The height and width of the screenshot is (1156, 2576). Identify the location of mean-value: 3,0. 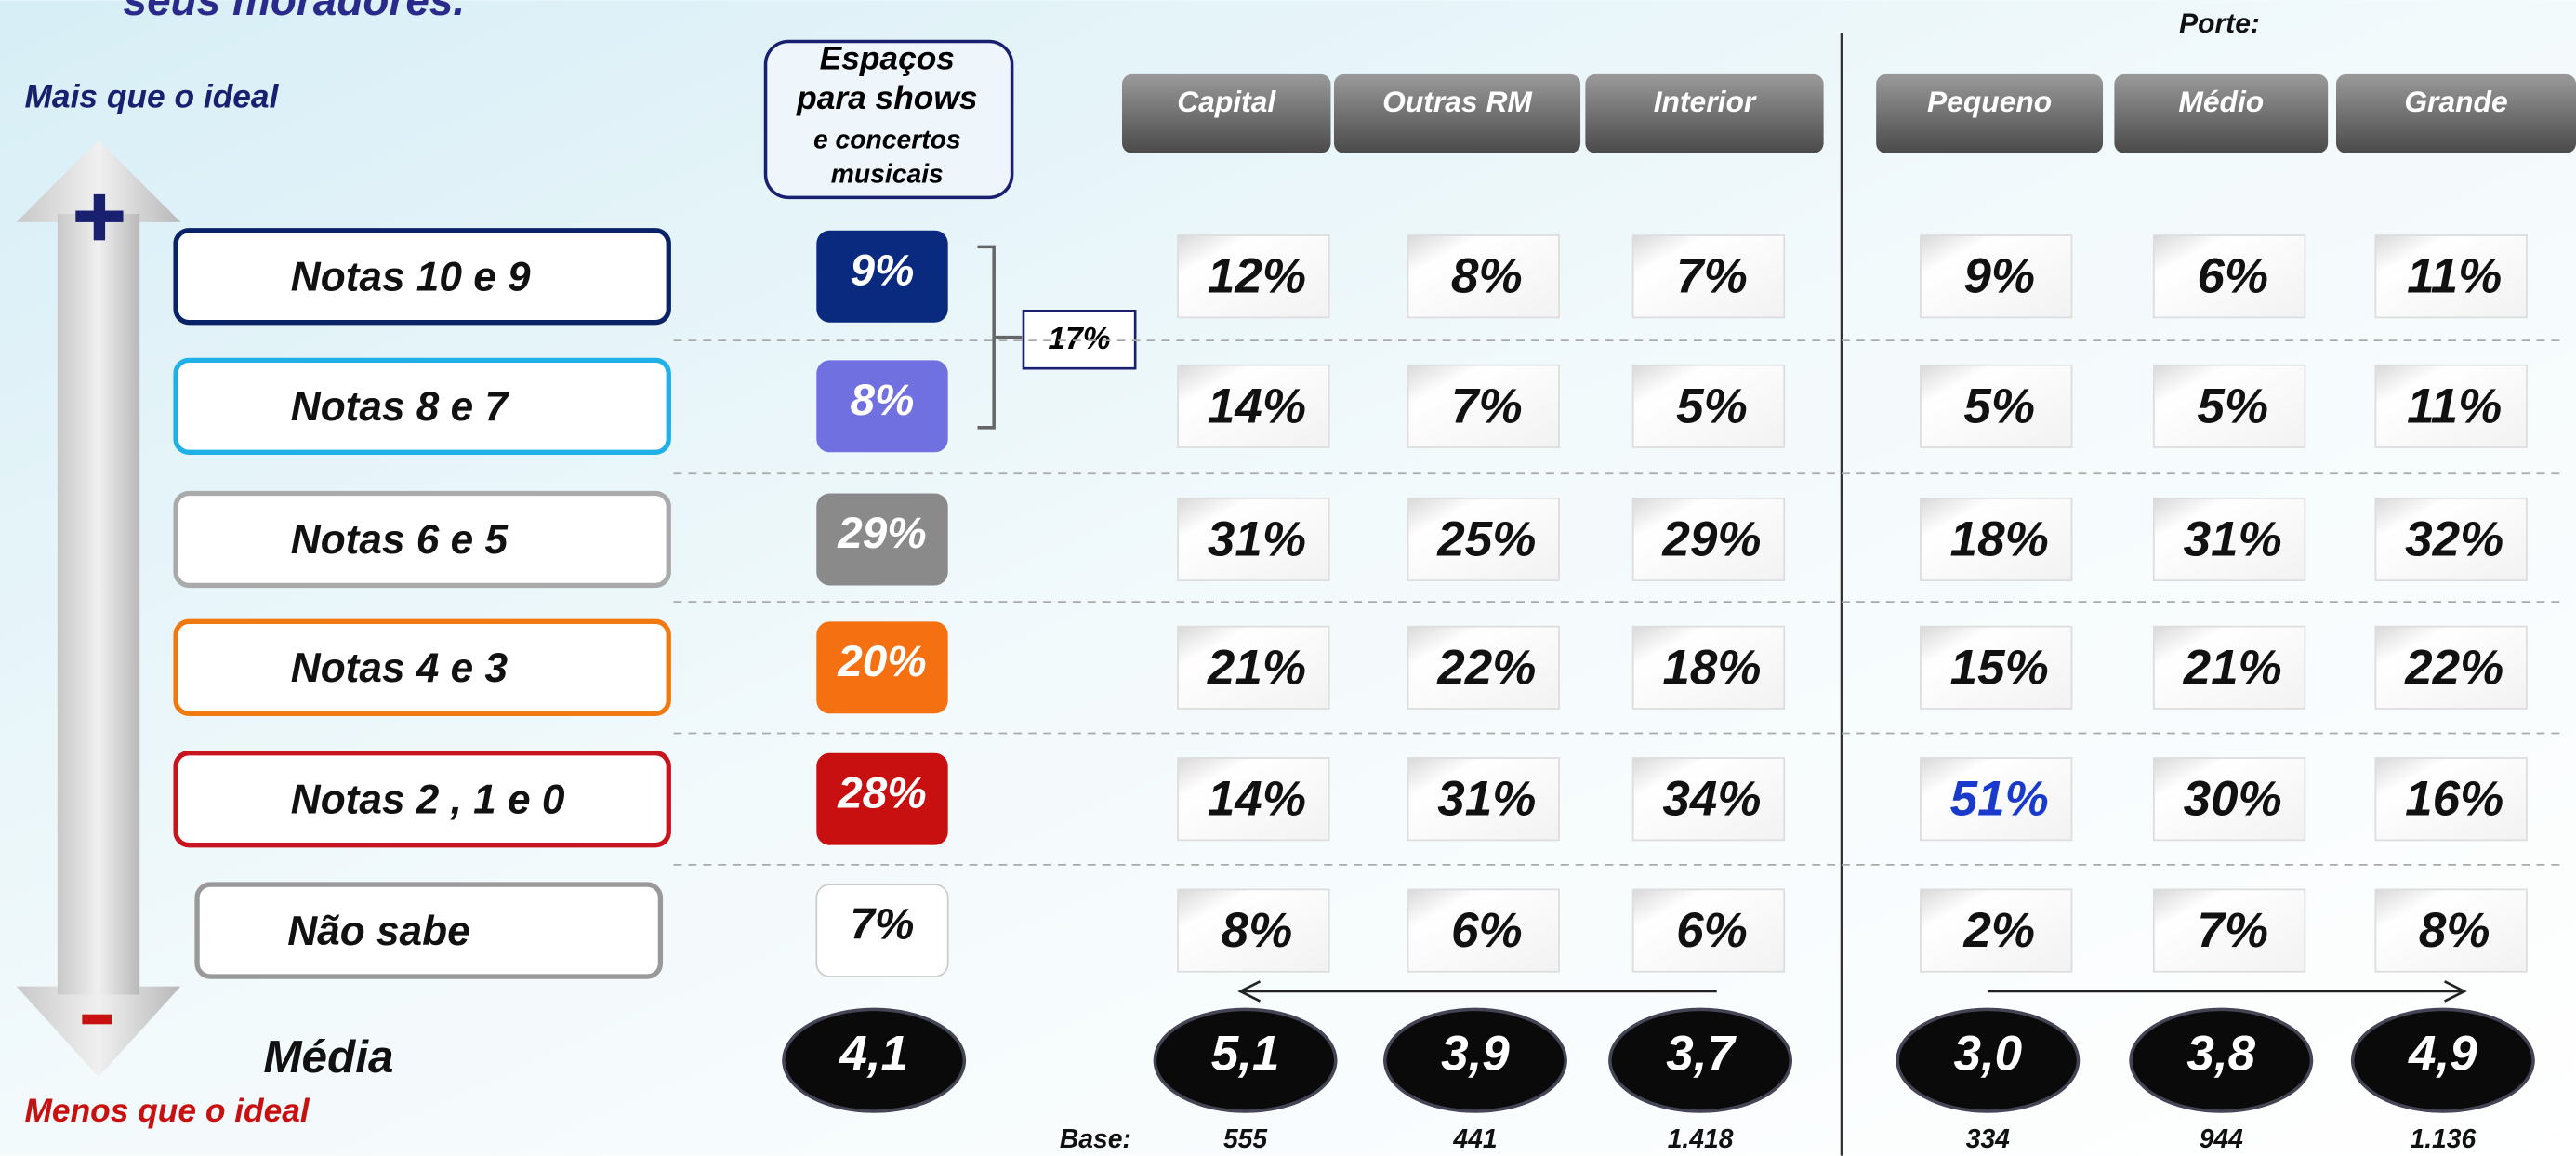
(1988, 1055).